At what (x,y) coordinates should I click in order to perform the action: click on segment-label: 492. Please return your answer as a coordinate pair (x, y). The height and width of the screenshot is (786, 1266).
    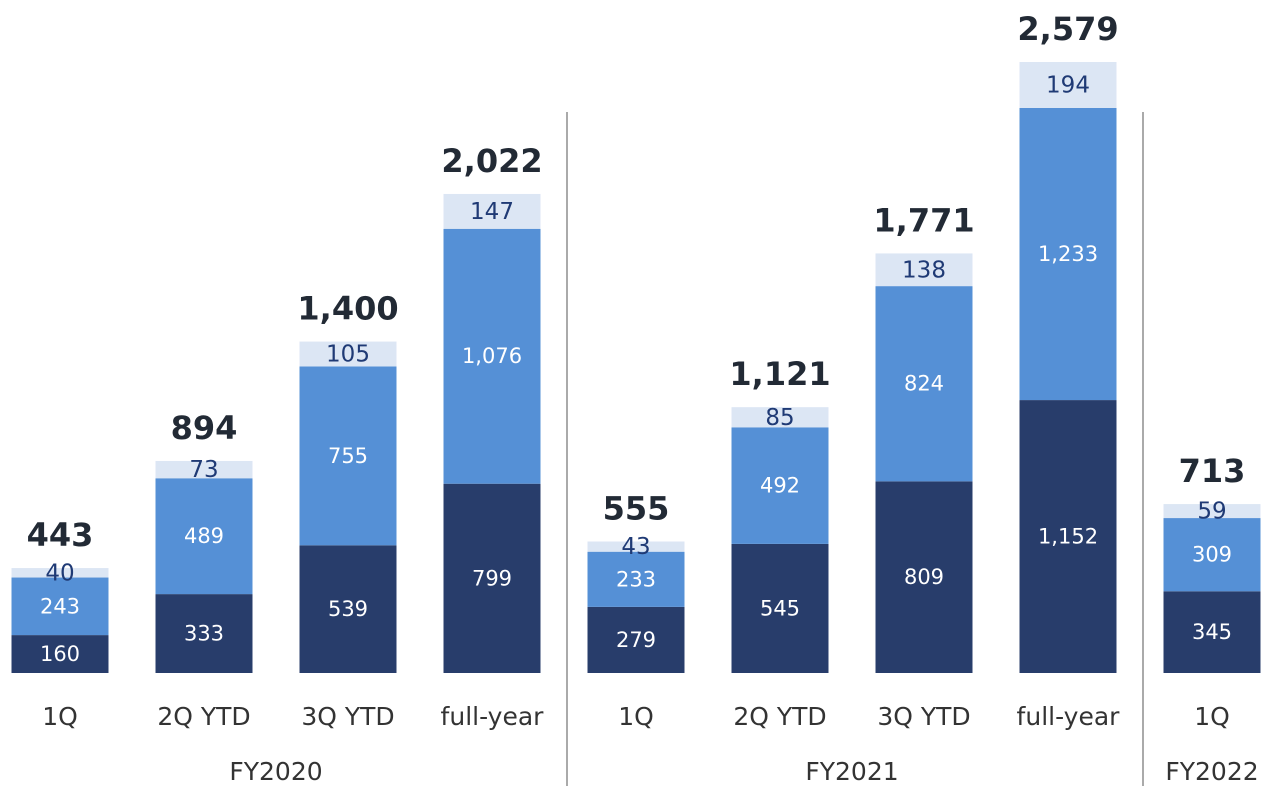
    Looking at the image, I should click on (780, 486).